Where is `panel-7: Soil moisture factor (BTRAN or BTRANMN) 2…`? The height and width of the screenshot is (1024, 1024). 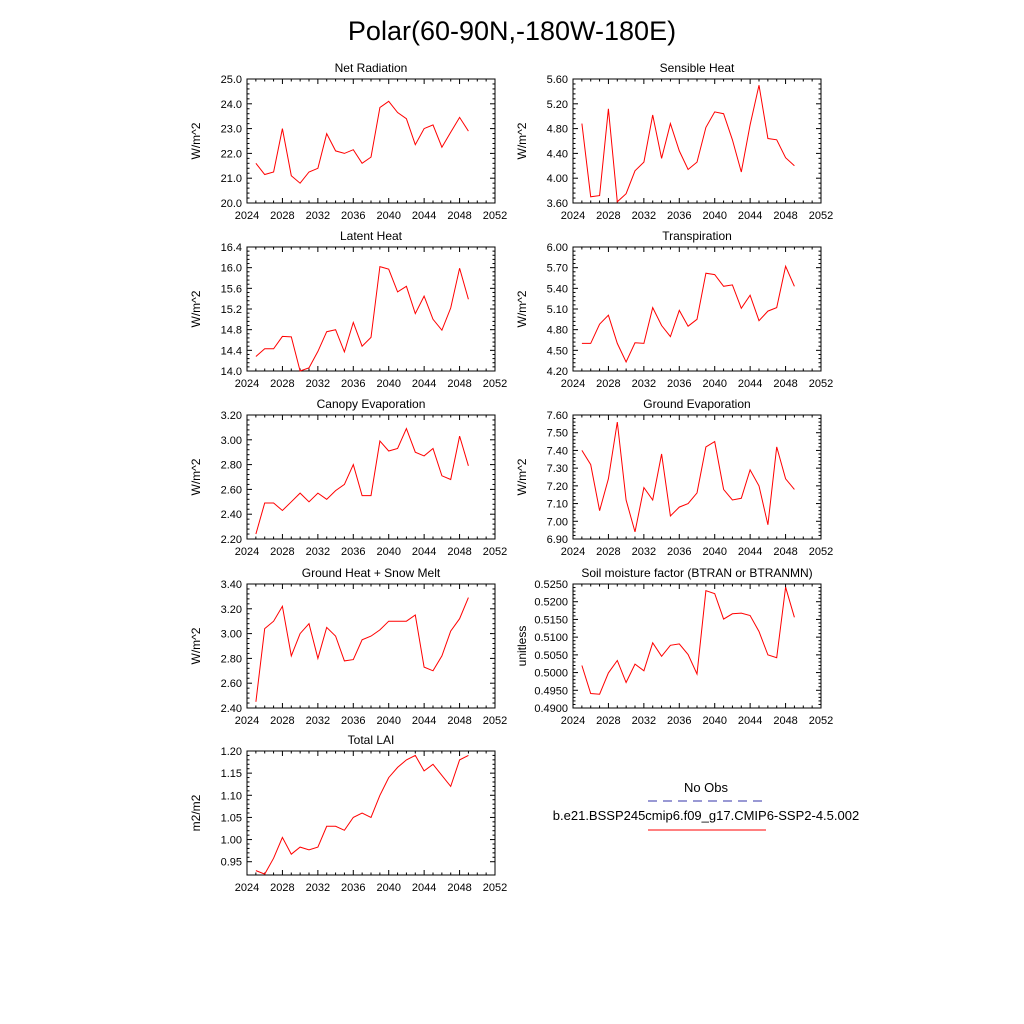
panel-7: Soil moisture factor (BTRAN or BTRANMN) 2… is located at coordinates (674, 646).